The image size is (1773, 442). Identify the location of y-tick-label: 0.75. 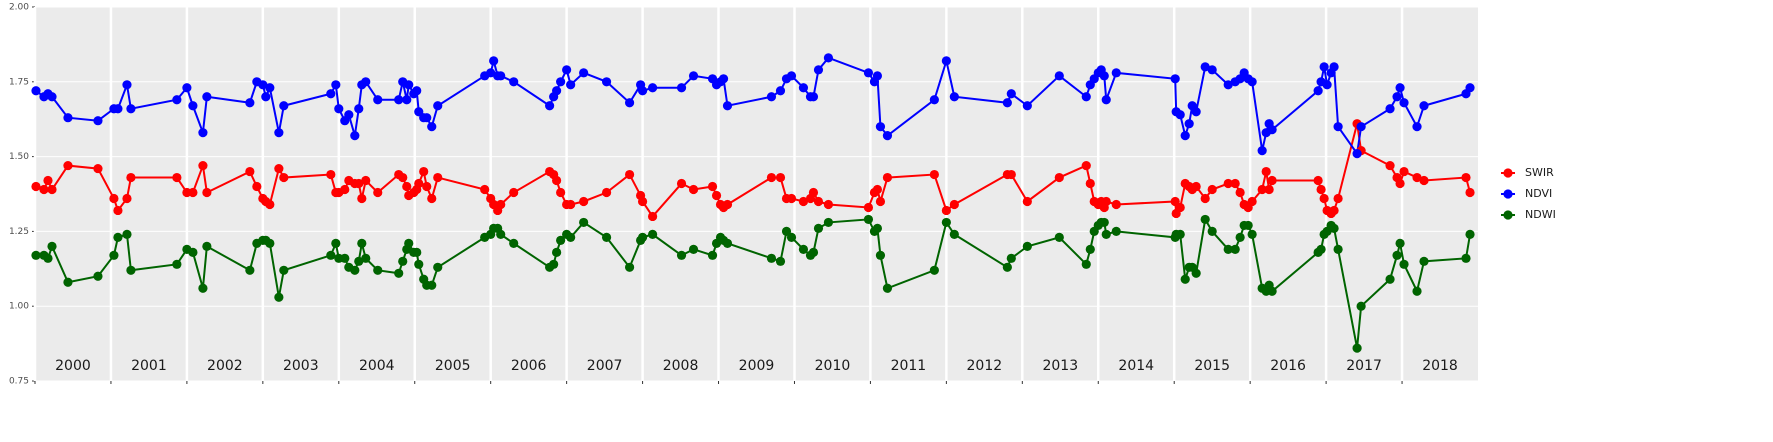
(19, 382).